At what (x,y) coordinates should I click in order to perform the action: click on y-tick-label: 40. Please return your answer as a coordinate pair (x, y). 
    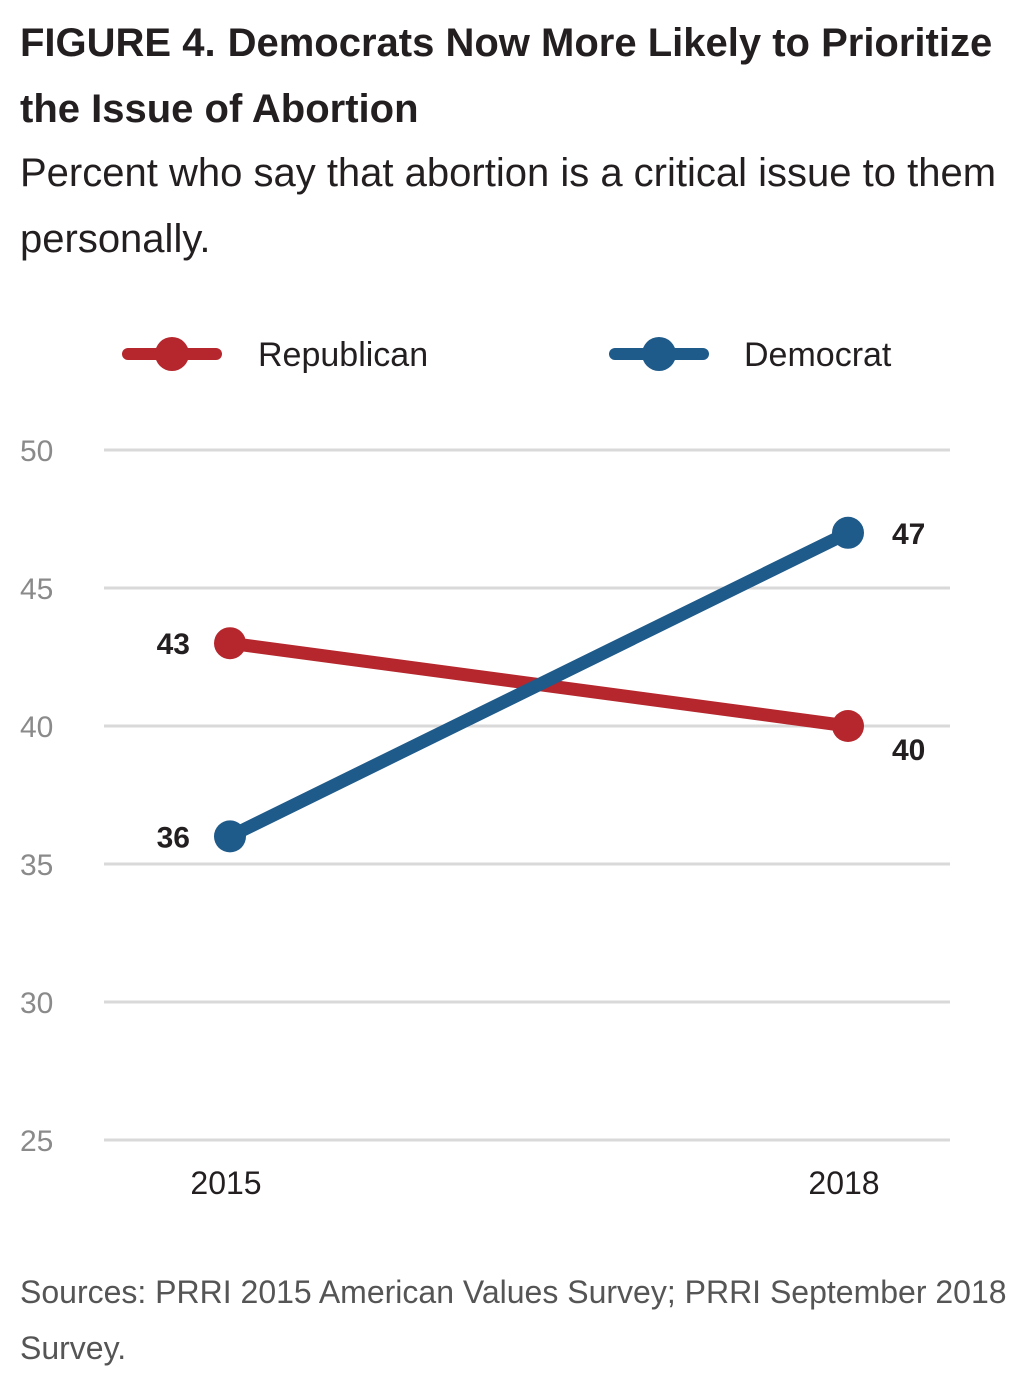
    Looking at the image, I should click on (36, 727).